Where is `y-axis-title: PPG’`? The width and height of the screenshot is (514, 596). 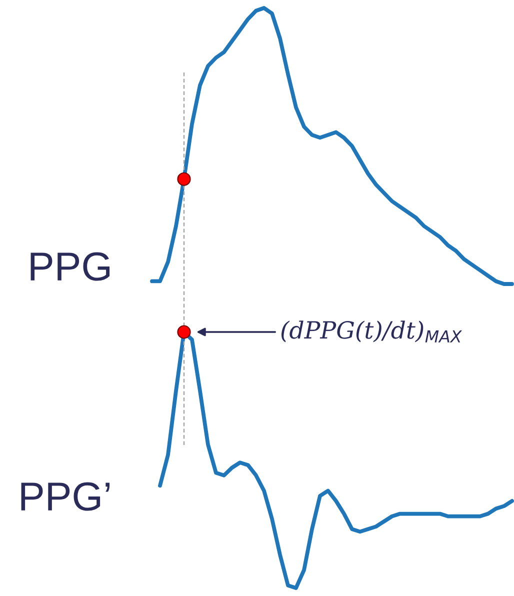
y-axis-title: PPG’ is located at coordinates (65, 496).